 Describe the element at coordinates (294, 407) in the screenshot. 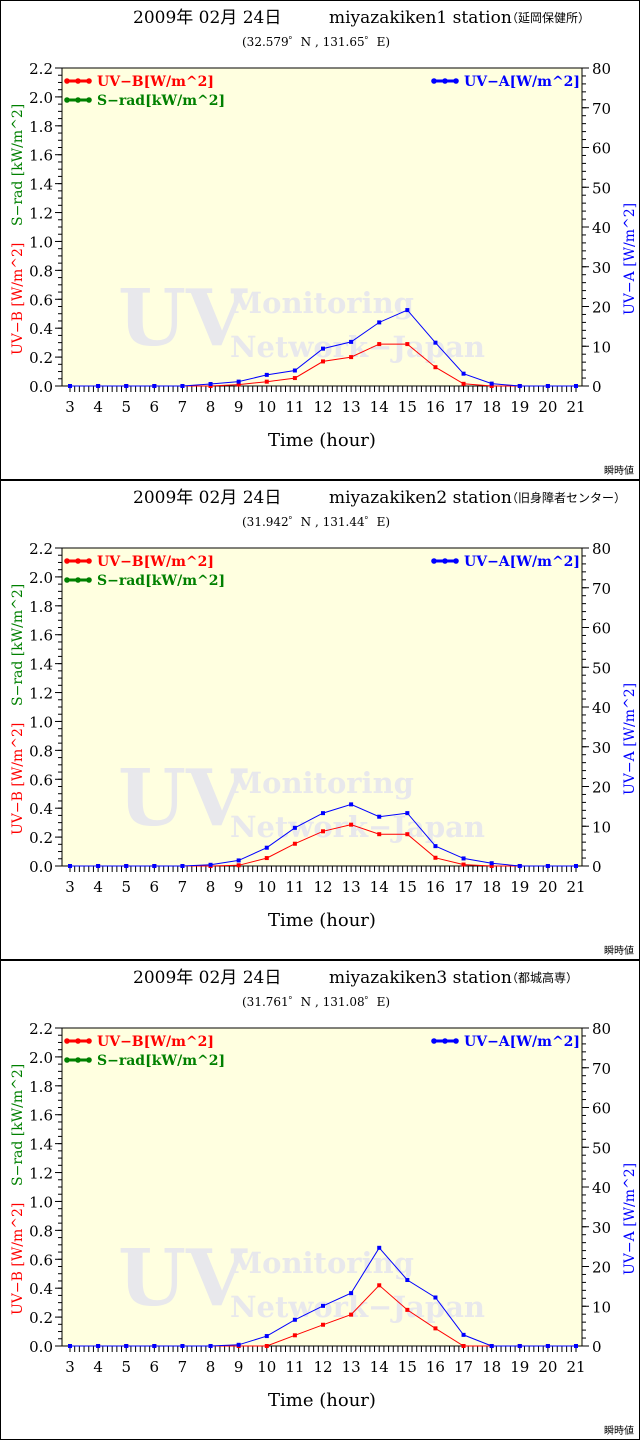

I see `x-tick-label: 11` at that location.